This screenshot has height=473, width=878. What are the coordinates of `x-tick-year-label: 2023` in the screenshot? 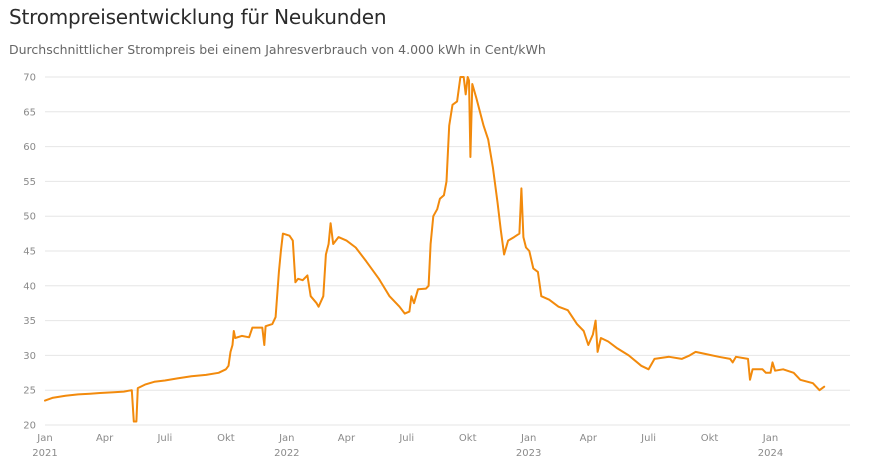 It's located at (528, 453).